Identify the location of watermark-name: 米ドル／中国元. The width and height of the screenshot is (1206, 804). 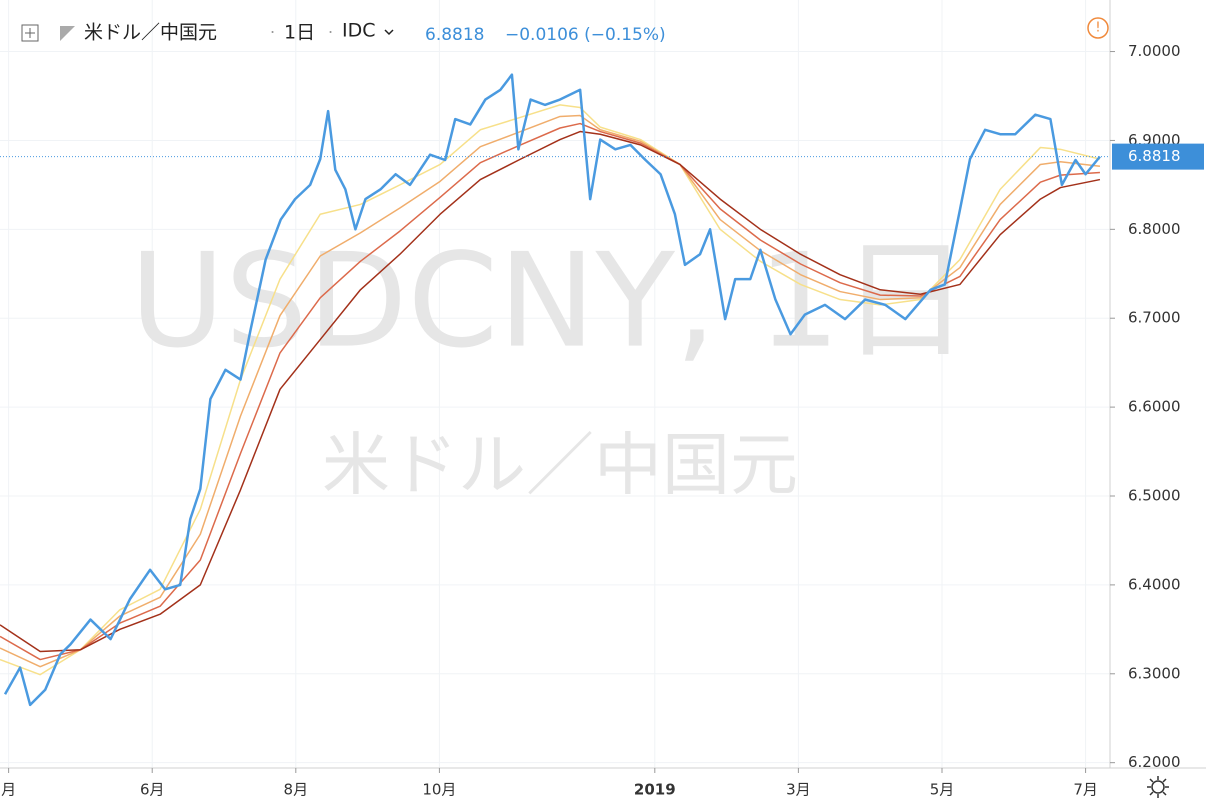
(560, 466).